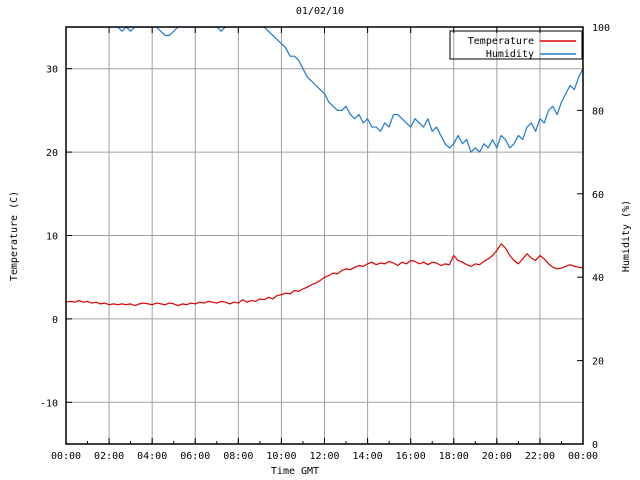  What do you see at coordinates (281, 456) in the screenshot?
I see `xtick-label: 10:00` at bounding box center [281, 456].